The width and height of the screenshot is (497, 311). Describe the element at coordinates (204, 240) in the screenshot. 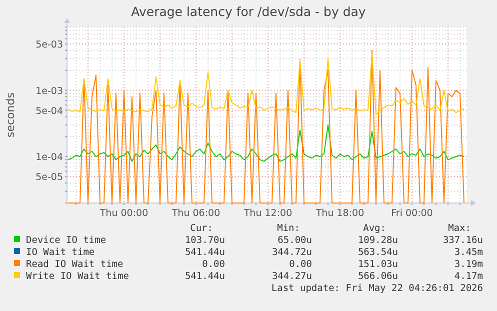

I see `text: 103.70u` at that location.